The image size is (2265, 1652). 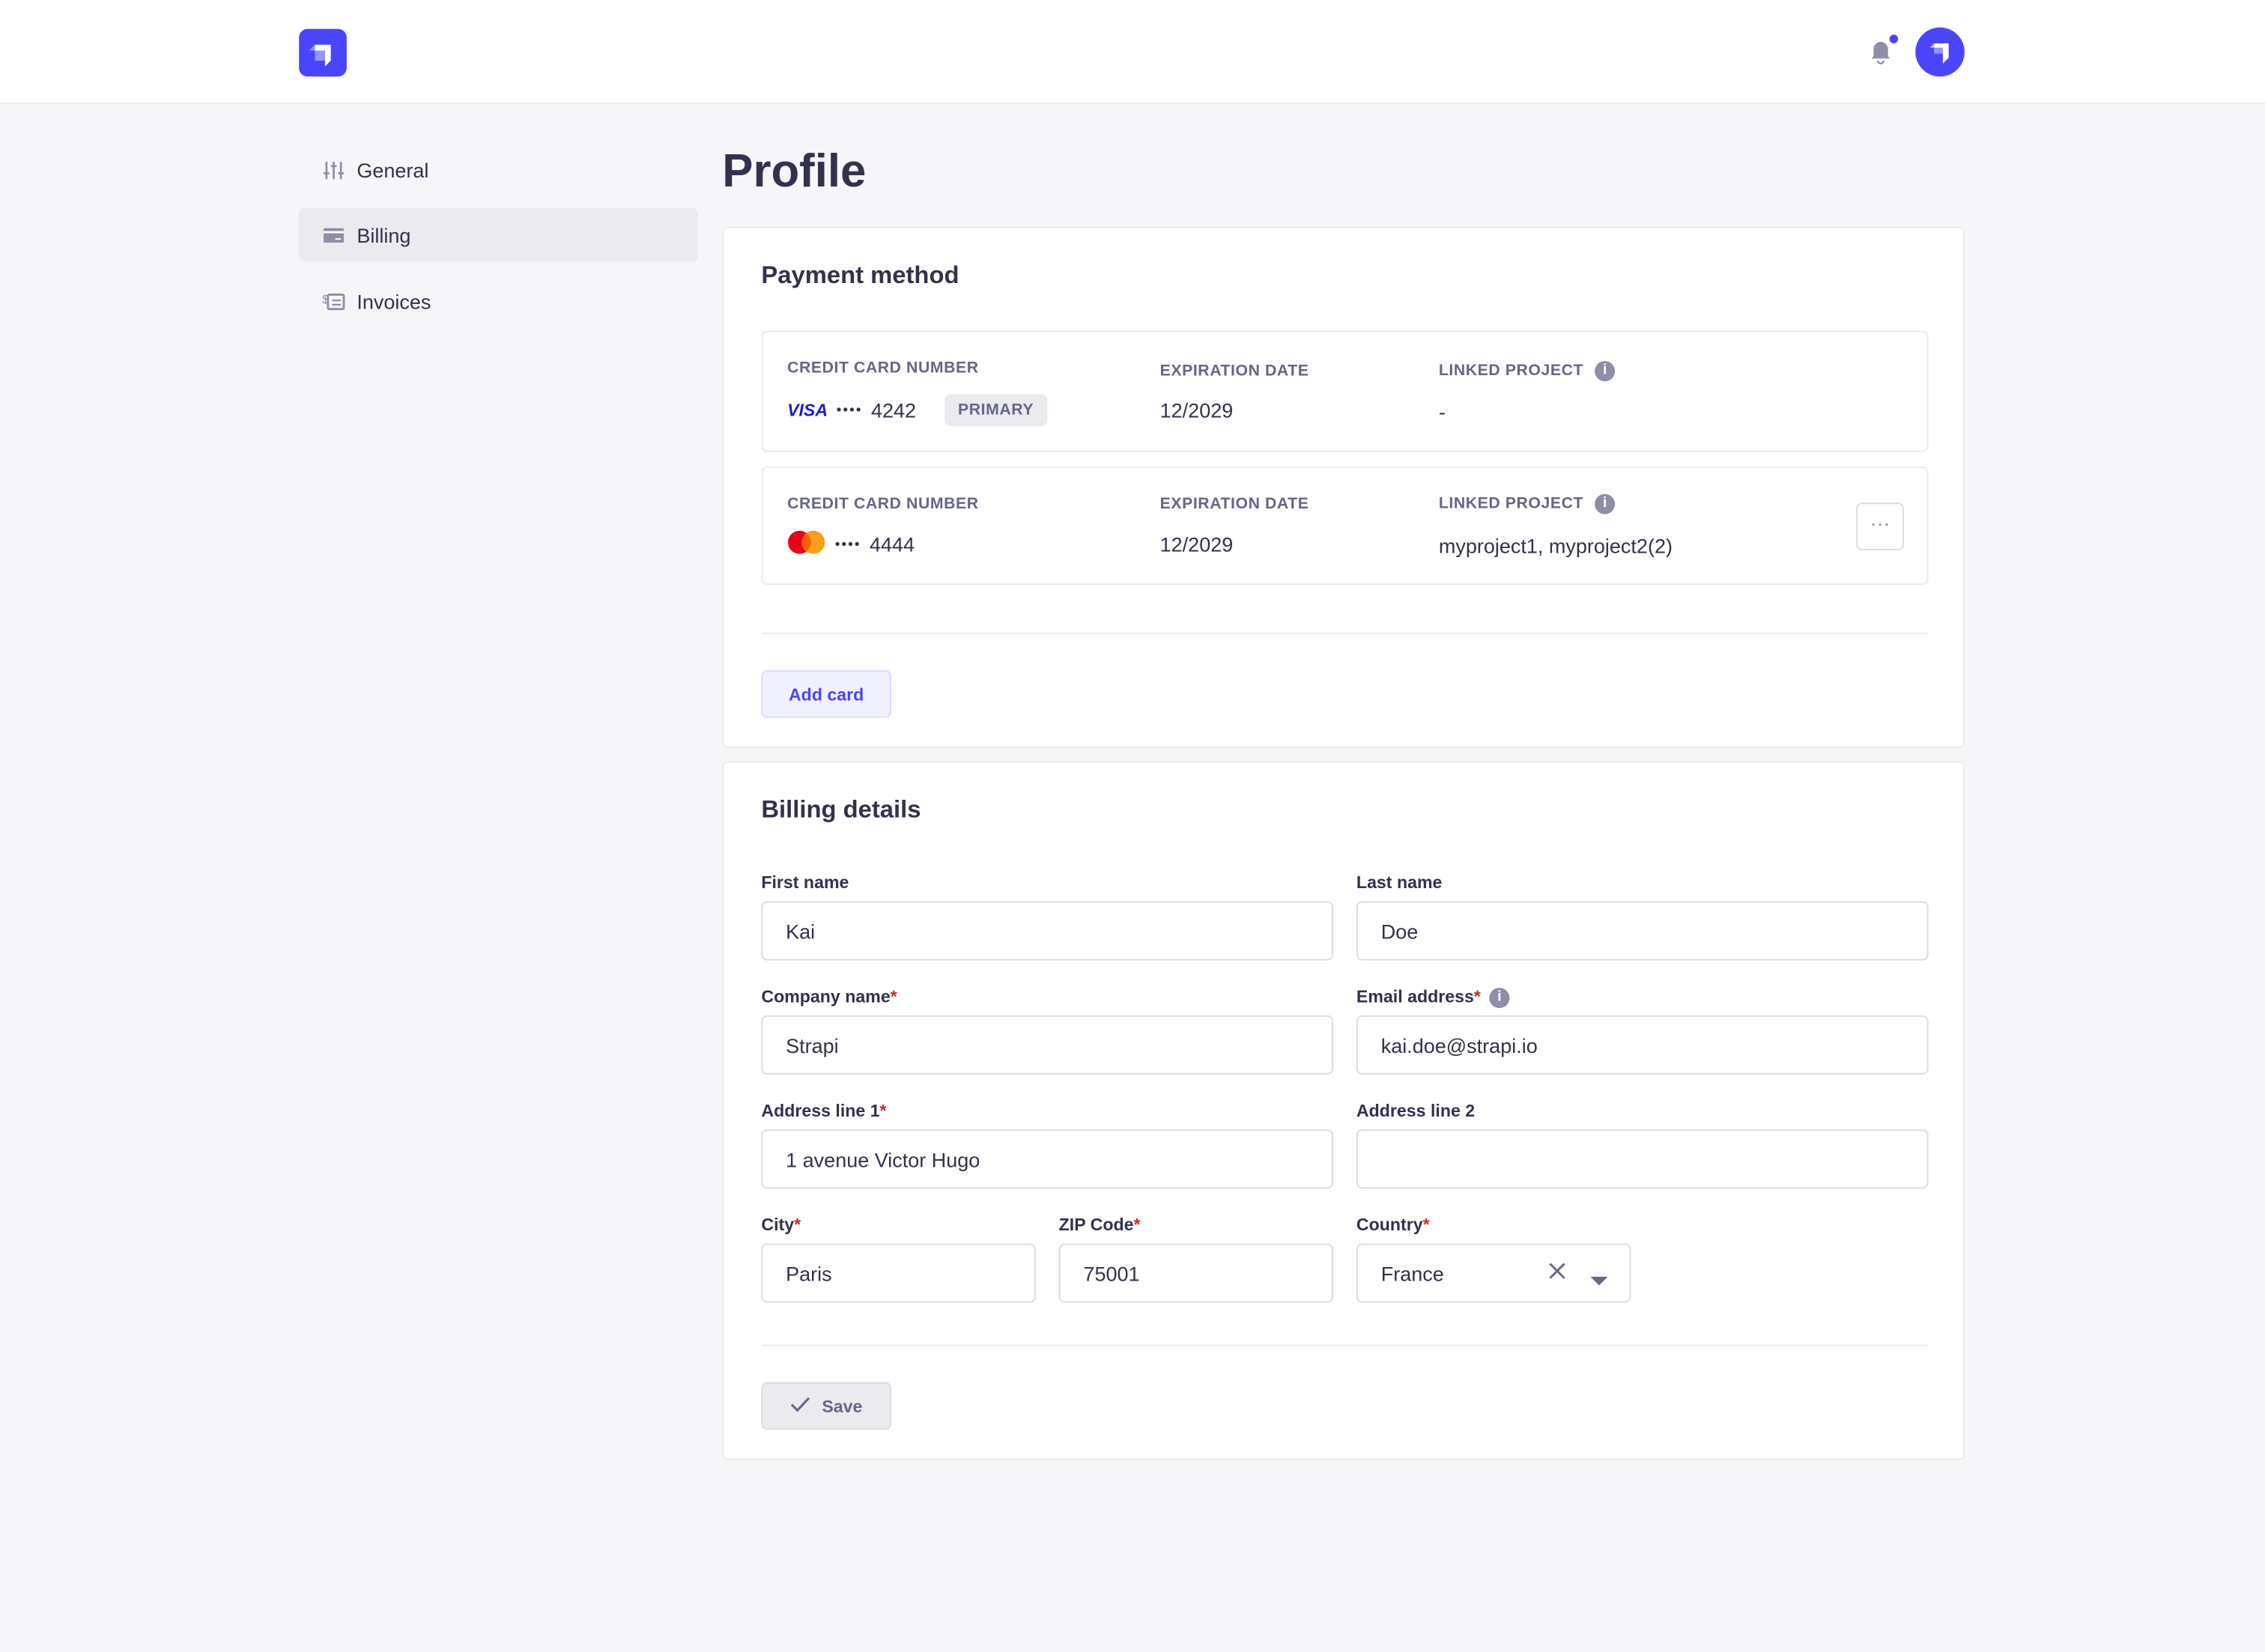 I want to click on sidebar-item-general: General, so click(x=498, y=170).